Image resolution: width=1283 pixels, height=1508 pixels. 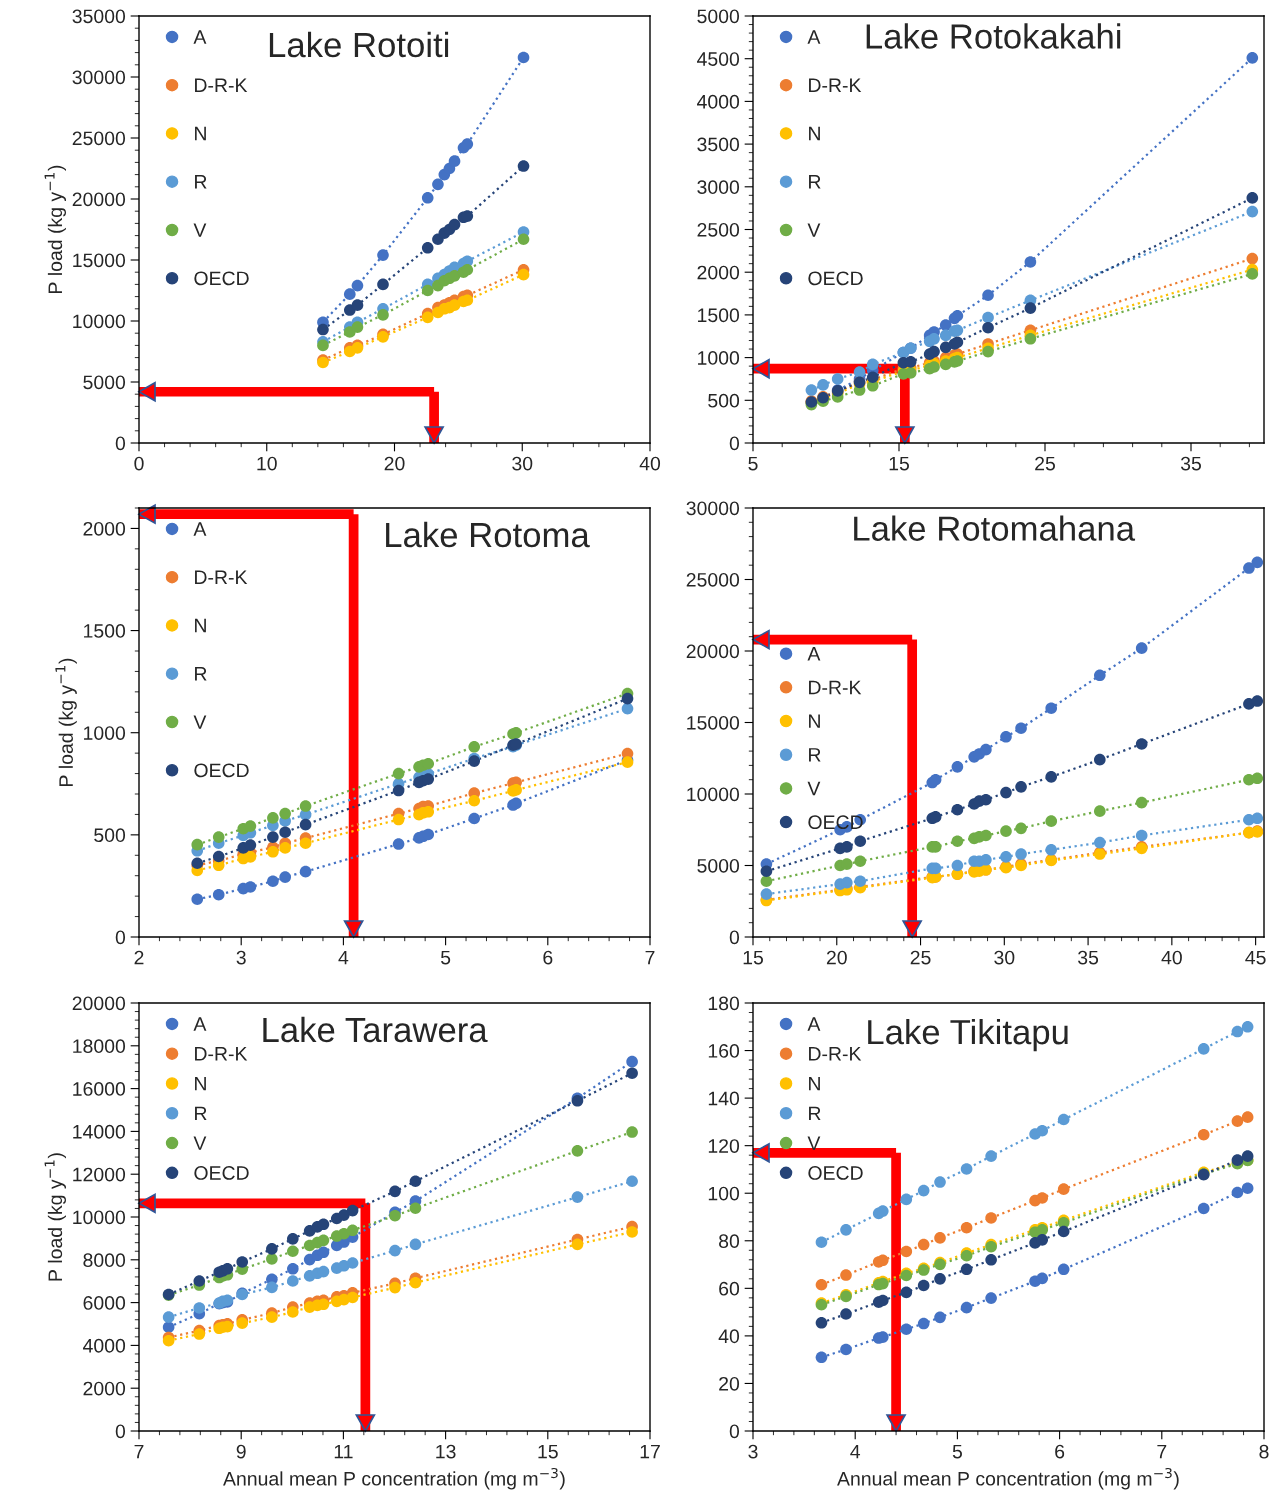 What do you see at coordinates (394, 1478) in the screenshot?
I see `x-axis-title: Annual mean P concentration (mg m$^{−3}$)` at bounding box center [394, 1478].